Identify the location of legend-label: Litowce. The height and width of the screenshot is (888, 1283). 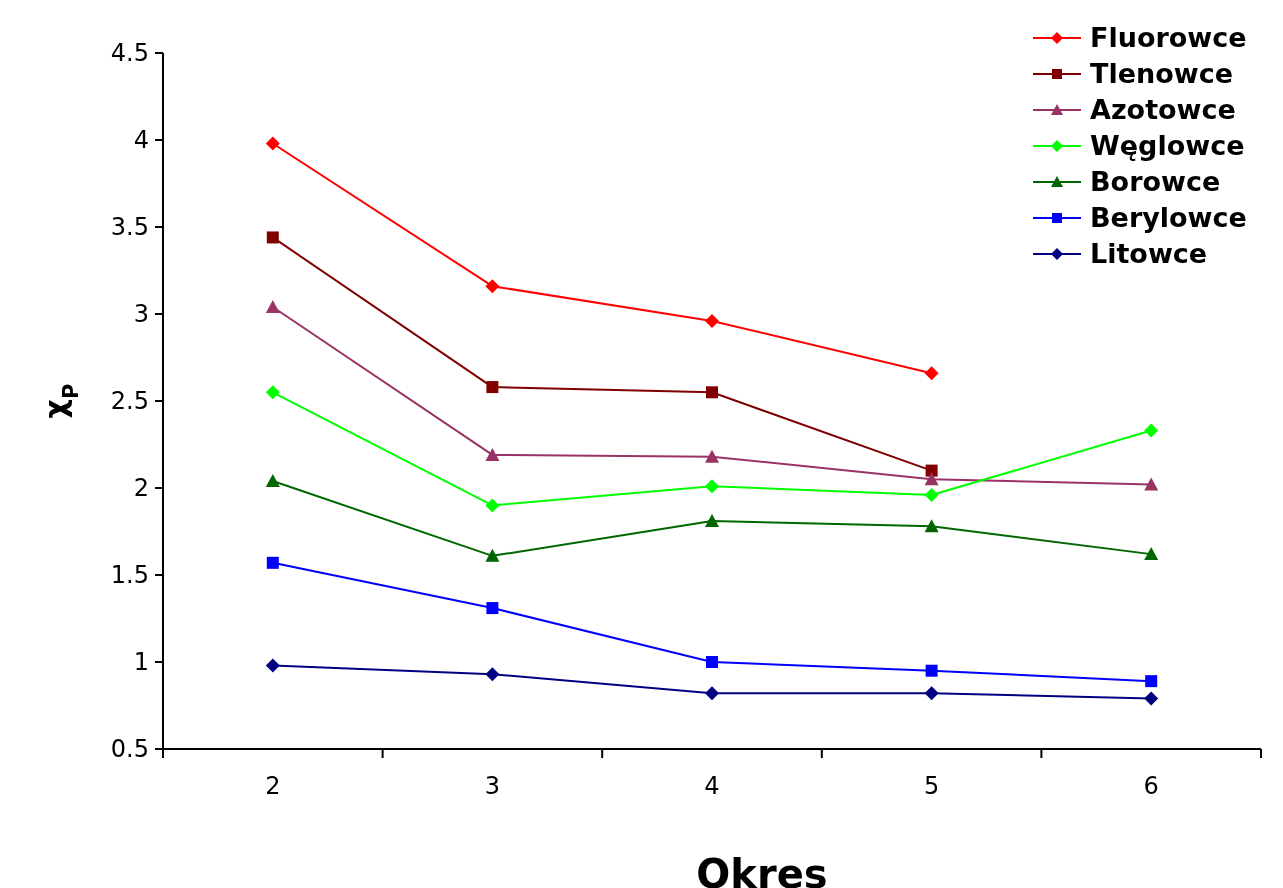
(1149, 254).